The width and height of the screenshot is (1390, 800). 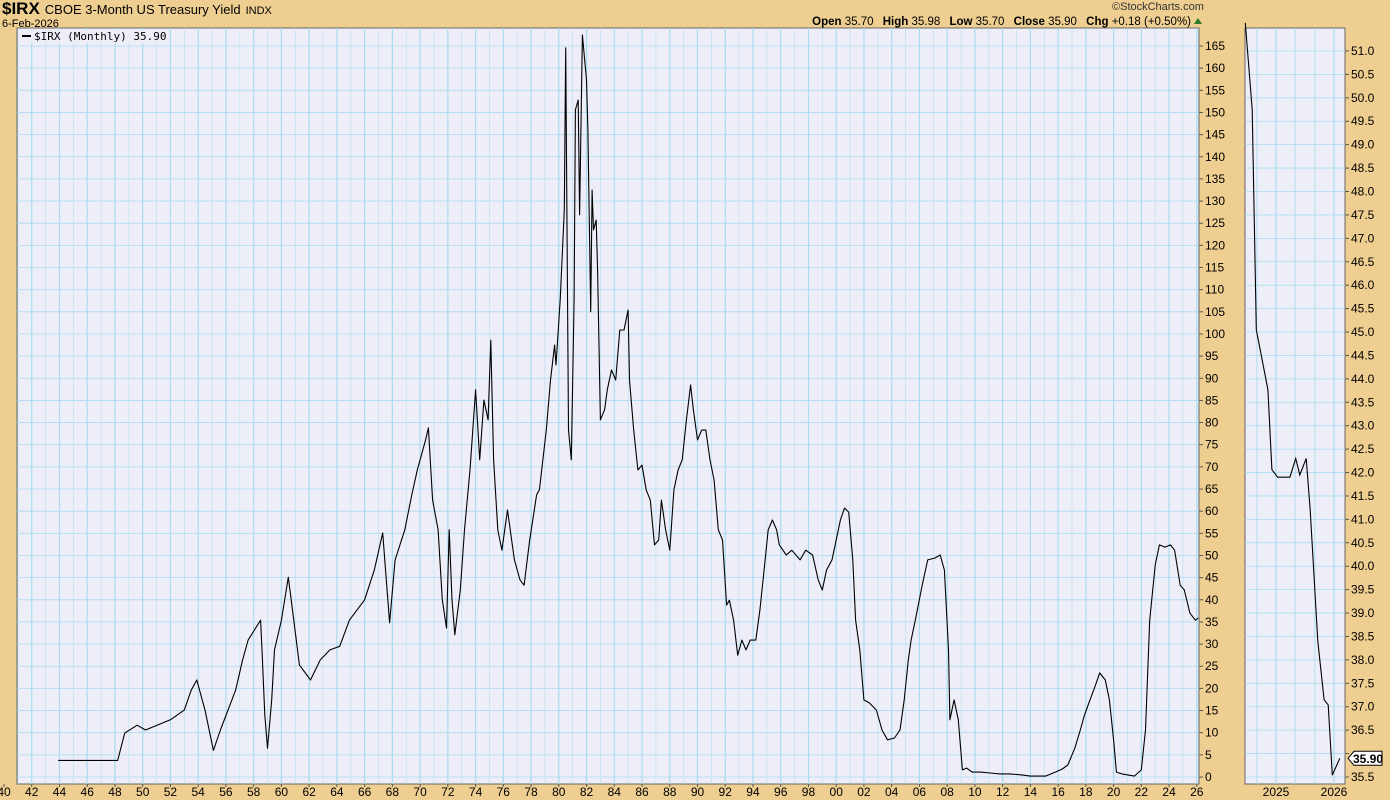 What do you see at coordinates (1198, 21) in the screenshot?
I see `up-triangle-icon` at bounding box center [1198, 21].